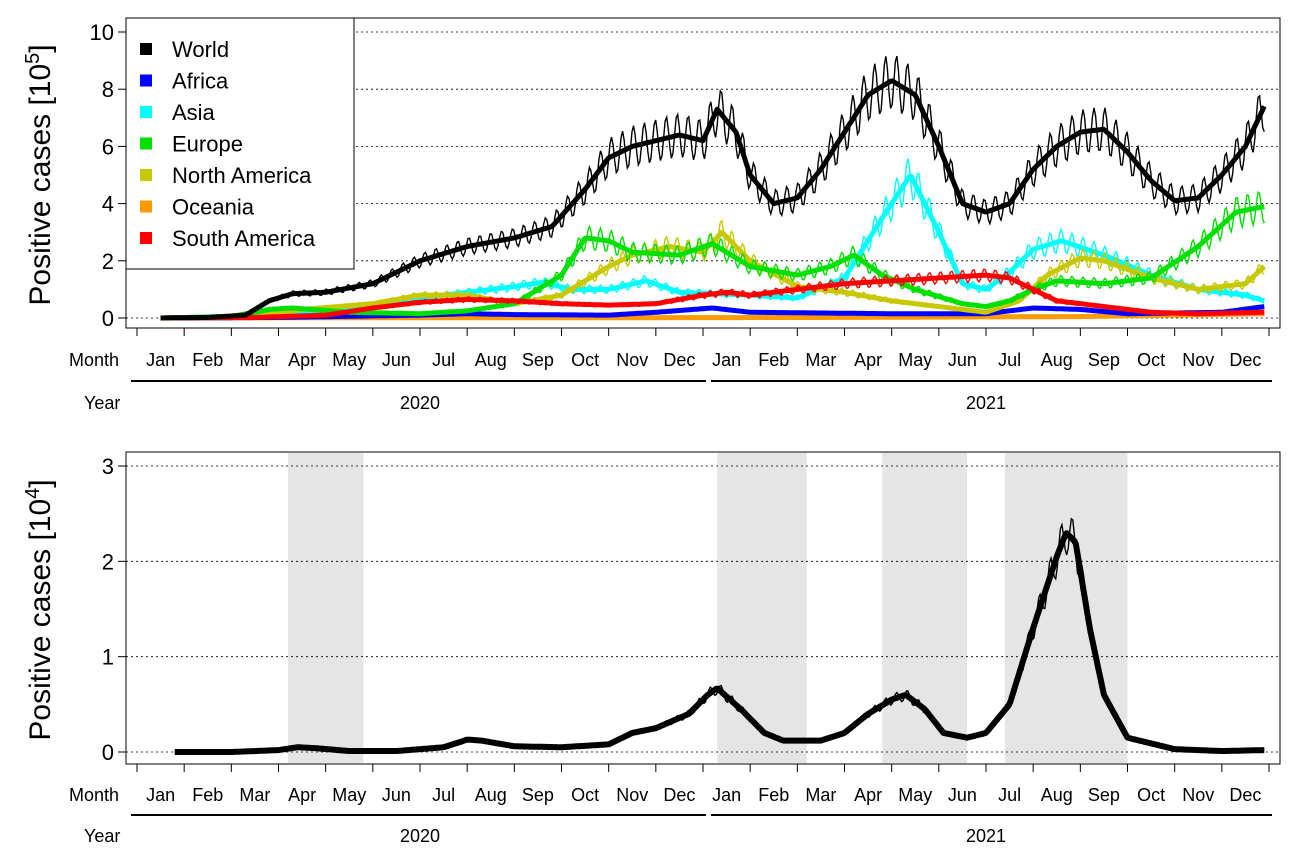 This screenshot has width=1300, height=867. Describe the element at coordinates (108, 657) in the screenshot. I see `y-tick-label: 1` at that location.